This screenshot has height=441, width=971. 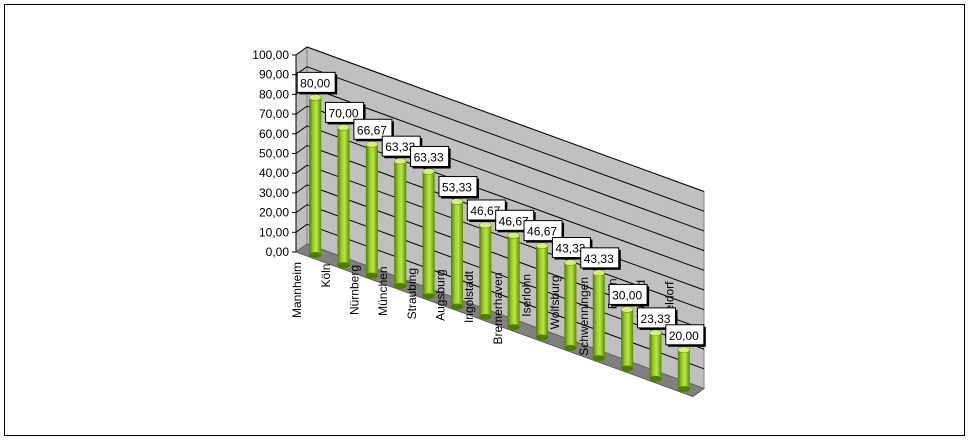 What do you see at coordinates (555, 303) in the screenshot?
I see `category-label: Wolfsburg` at bounding box center [555, 303].